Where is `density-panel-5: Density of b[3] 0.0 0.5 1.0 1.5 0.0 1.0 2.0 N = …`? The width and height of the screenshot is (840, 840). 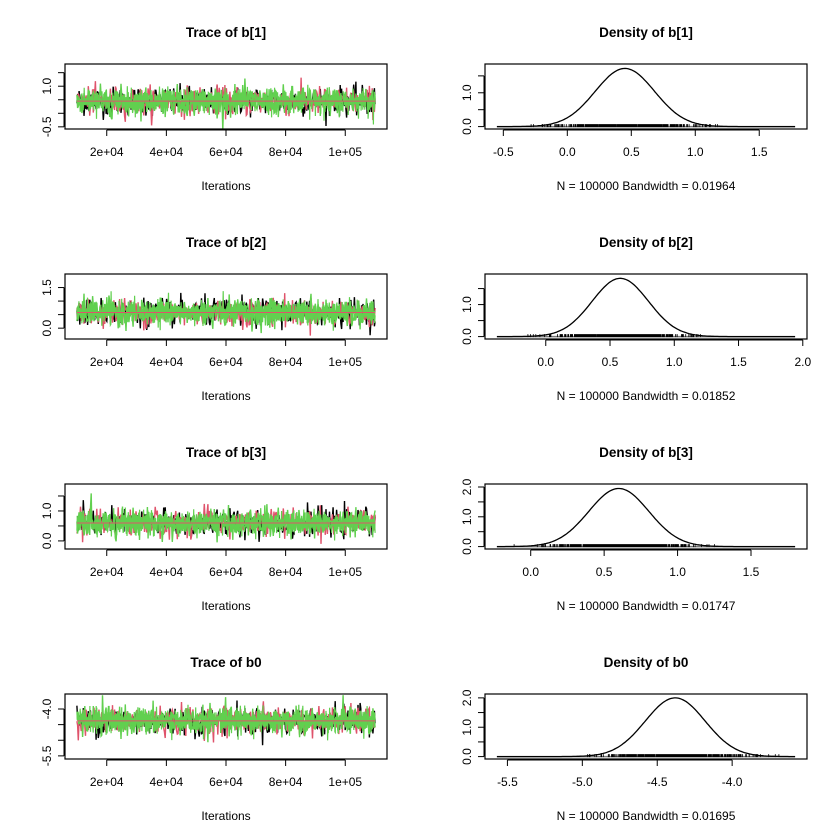
density-panel-5: Density of b[3] 0.0 0.5 1.0 1.5 0.0 1.0 2.0 N = … is located at coordinates (634, 529).